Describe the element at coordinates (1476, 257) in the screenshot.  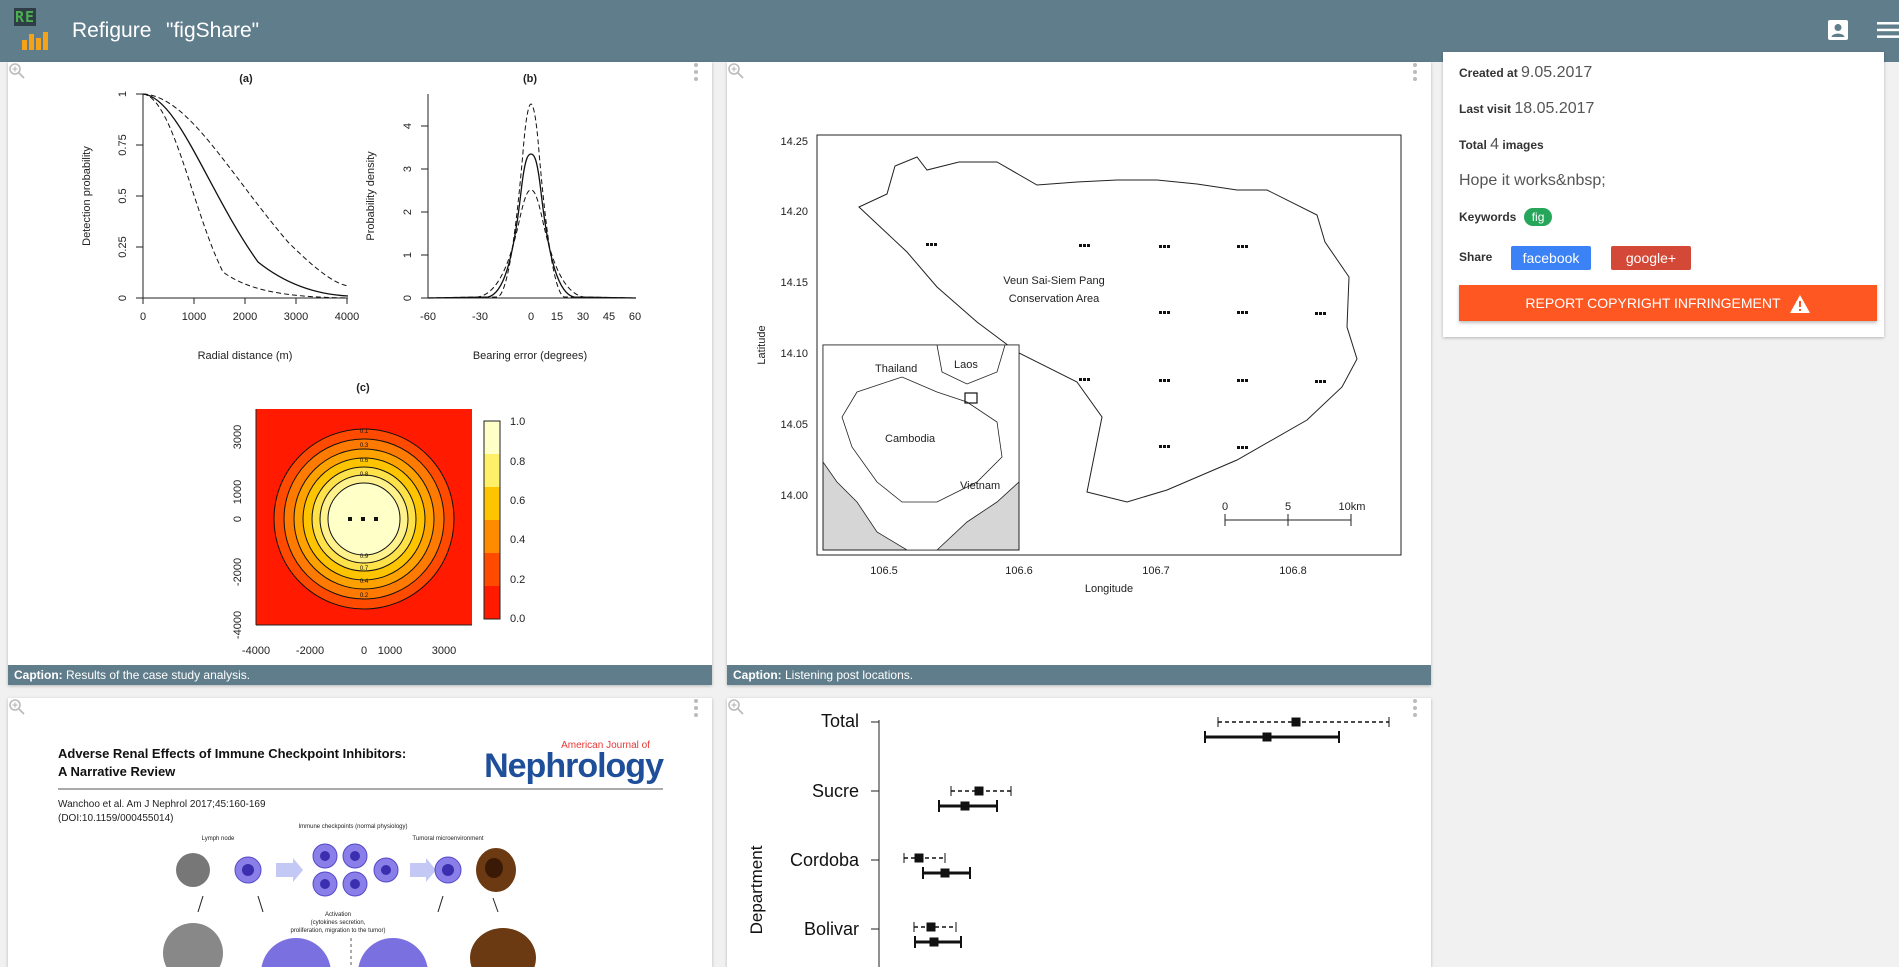
I see `share-label: Share` at that location.